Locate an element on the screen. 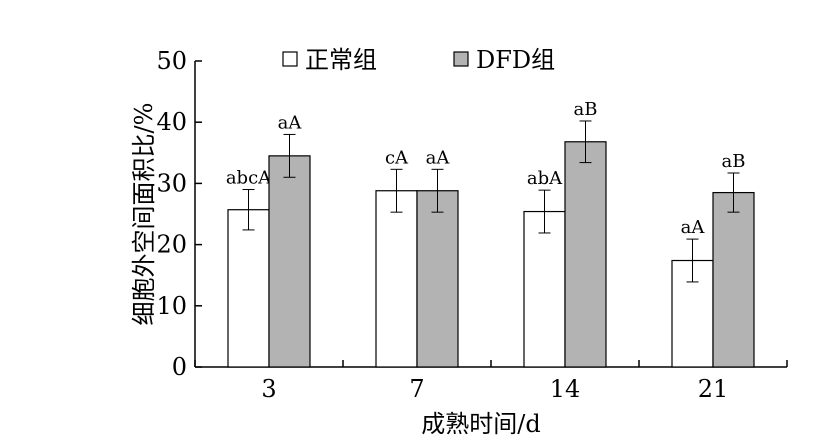  significance-label: cA is located at coordinates (397, 157).